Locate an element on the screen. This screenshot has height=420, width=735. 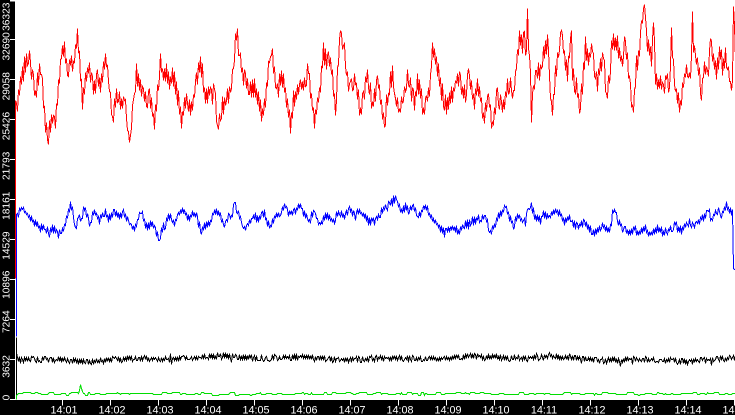
svg-text: 14:15 is located at coordinates (728, 410).